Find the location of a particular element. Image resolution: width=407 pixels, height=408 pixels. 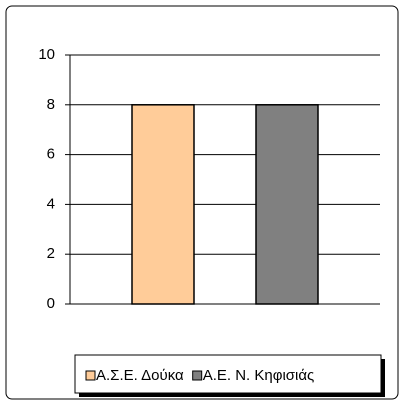

legend-label: Α.Ε. Ν. Κηφισιάς is located at coordinates (259, 375).